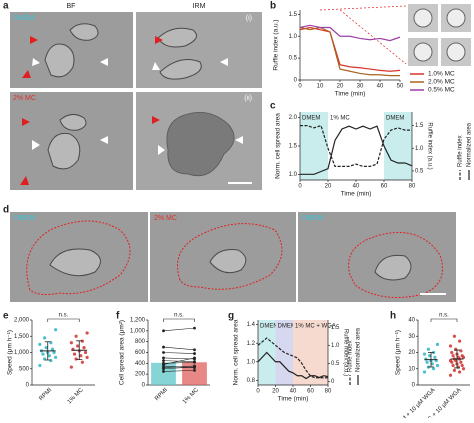  Describe the element at coordinates (412, 187) in the screenshot. I see `x-tick-label: 80` at that location.